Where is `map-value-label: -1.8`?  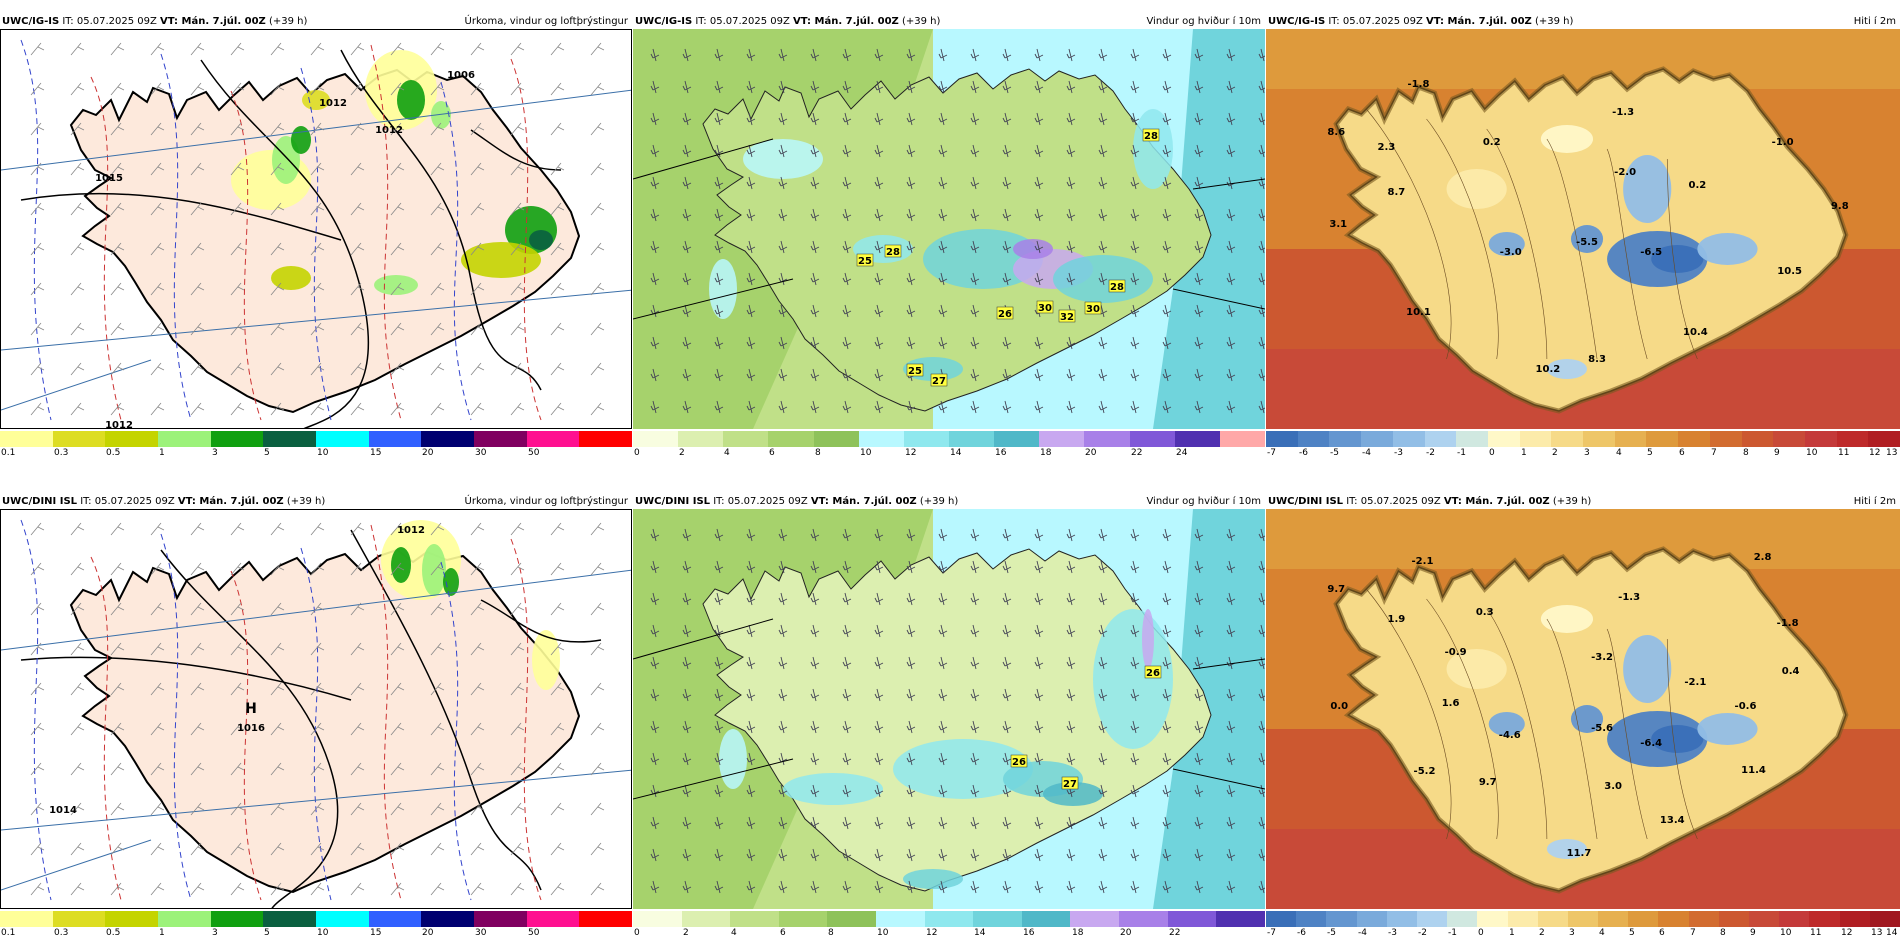 map-value-label: -1.8 is located at coordinates (1419, 84).